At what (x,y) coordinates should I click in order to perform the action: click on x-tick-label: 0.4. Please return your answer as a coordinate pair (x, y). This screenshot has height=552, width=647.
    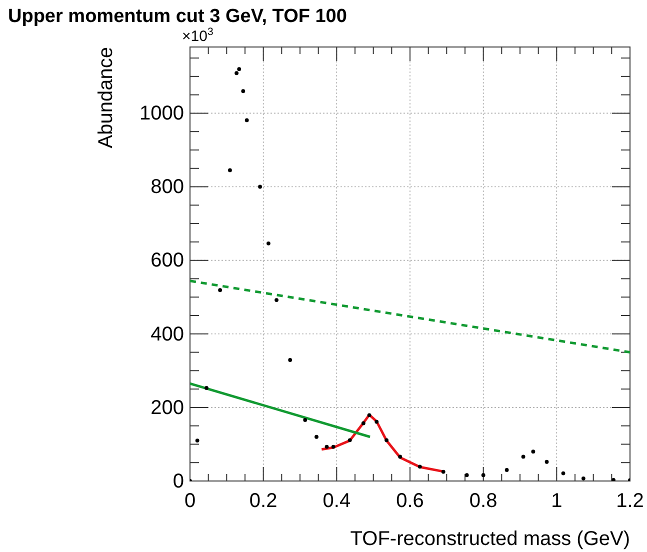
    Looking at the image, I should click on (336, 501).